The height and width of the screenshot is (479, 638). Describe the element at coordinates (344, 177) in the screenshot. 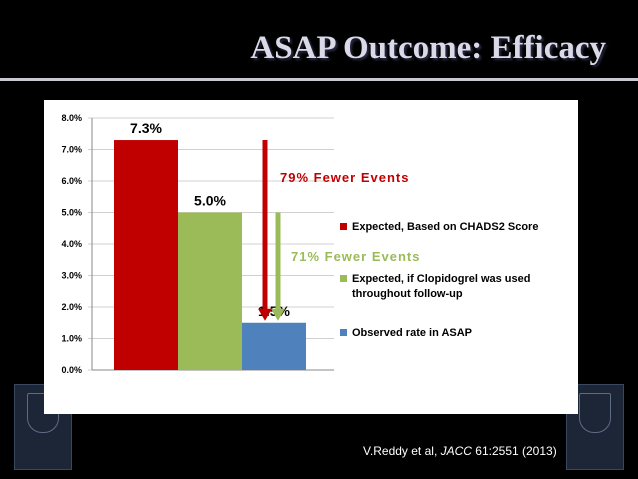

I see `annotation-label: 79% Fewer Events` at that location.